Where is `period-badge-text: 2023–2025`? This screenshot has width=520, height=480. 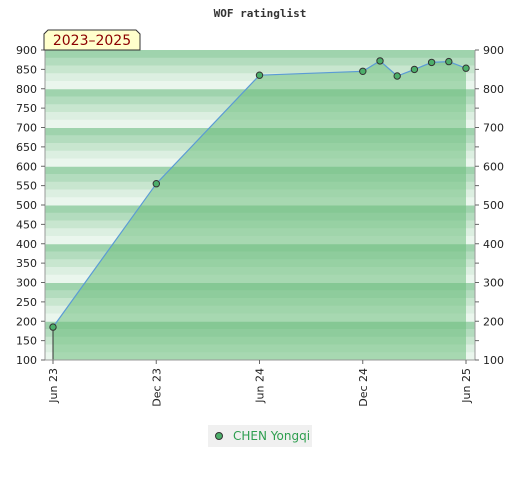
period-badge-text: 2023–2025 is located at coordinates (92, 41).